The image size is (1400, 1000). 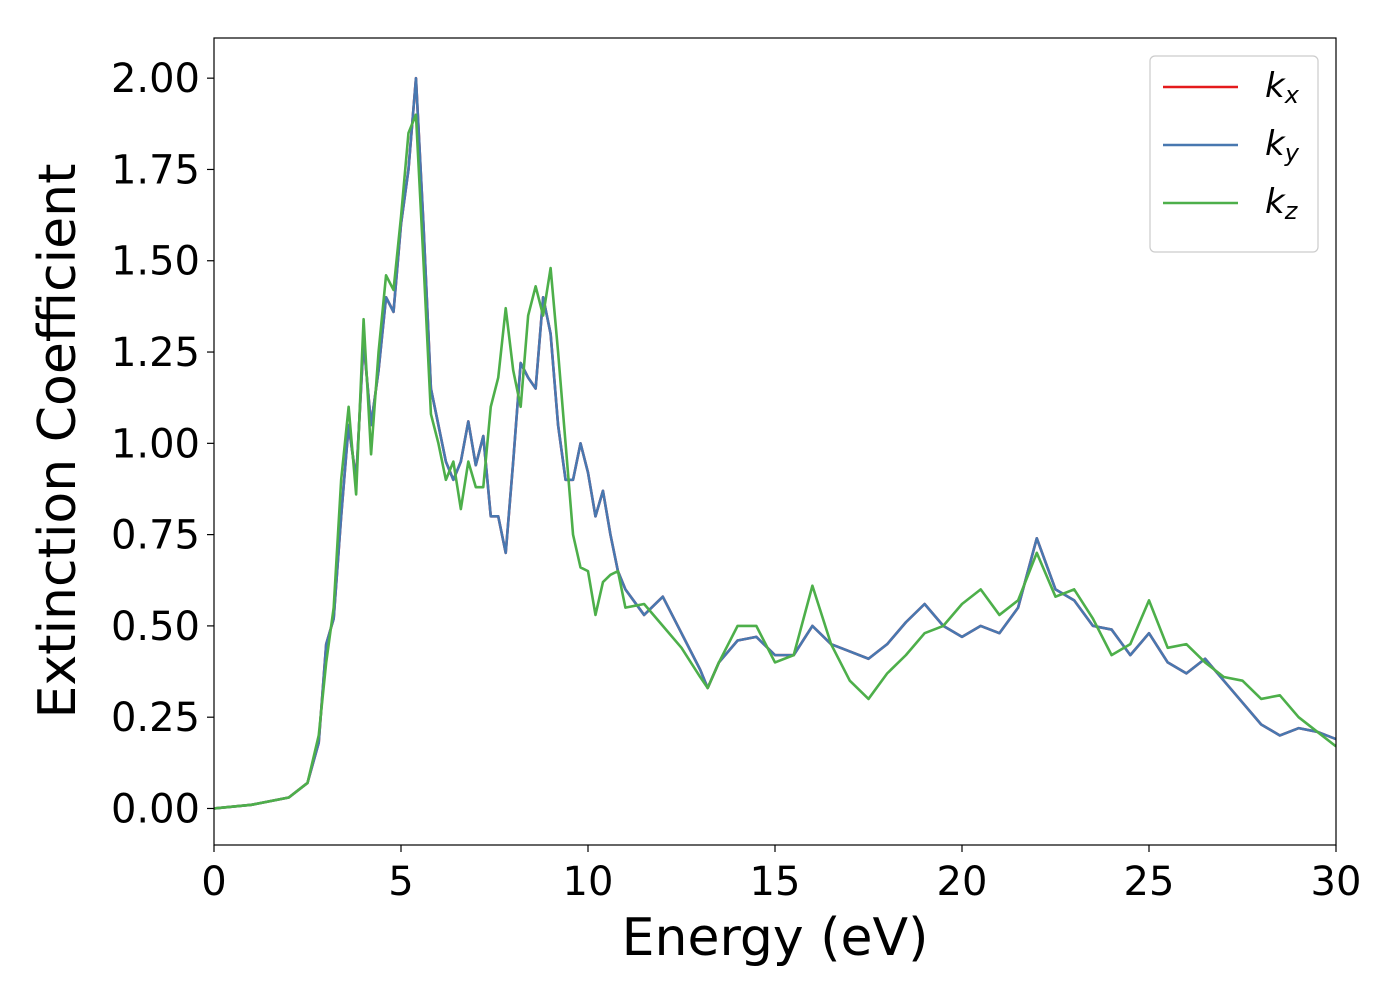 What do you see at coordinates (155, 444) in the screenshot?
I see `y-tick-label: 1.00` at bounding box center [155, 444].